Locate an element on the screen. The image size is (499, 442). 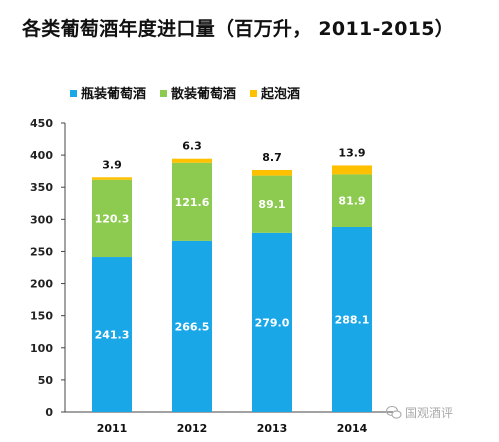
data-label: 288.1 is located at coordinates (352, 319).